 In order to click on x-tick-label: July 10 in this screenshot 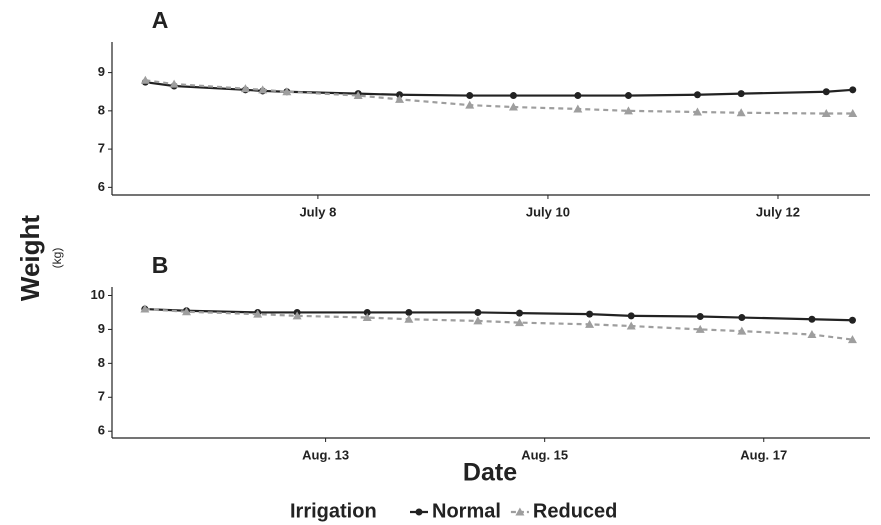, I will do `click(548, 211)`.